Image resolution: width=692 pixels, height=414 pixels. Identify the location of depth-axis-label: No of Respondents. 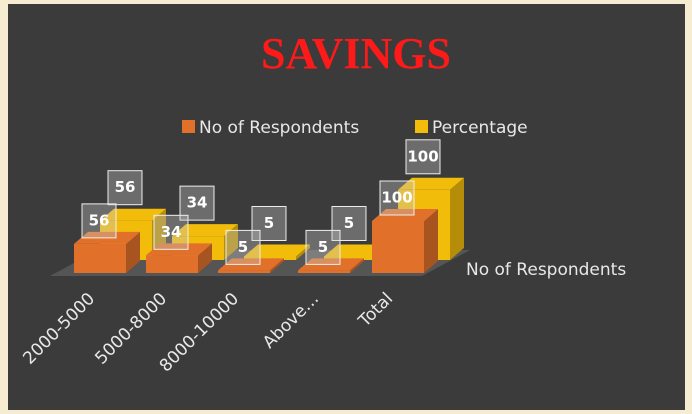
(546, 270).